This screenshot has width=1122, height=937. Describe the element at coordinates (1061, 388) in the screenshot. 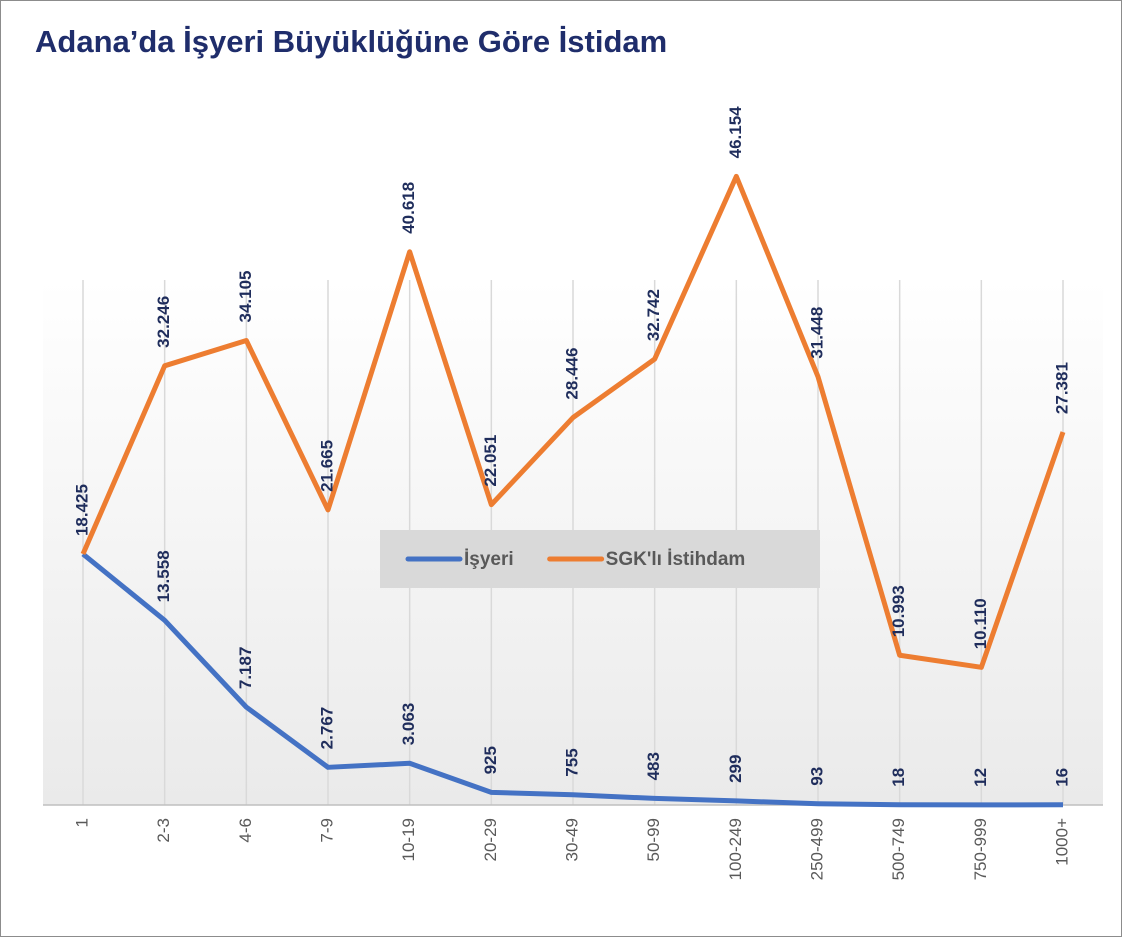

I see `data-label: 27.381` at that location.